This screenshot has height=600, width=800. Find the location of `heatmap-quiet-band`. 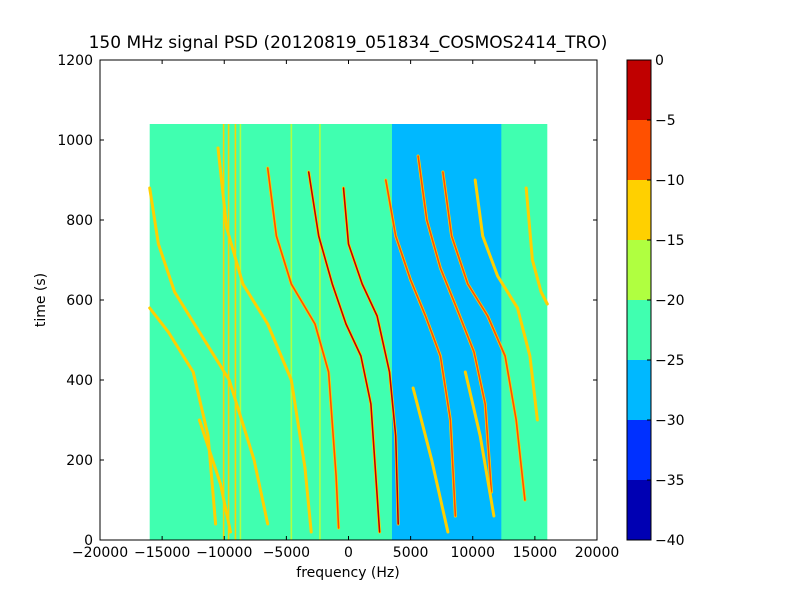

heatmap-quiet-band is located at coordinates (446, 332).